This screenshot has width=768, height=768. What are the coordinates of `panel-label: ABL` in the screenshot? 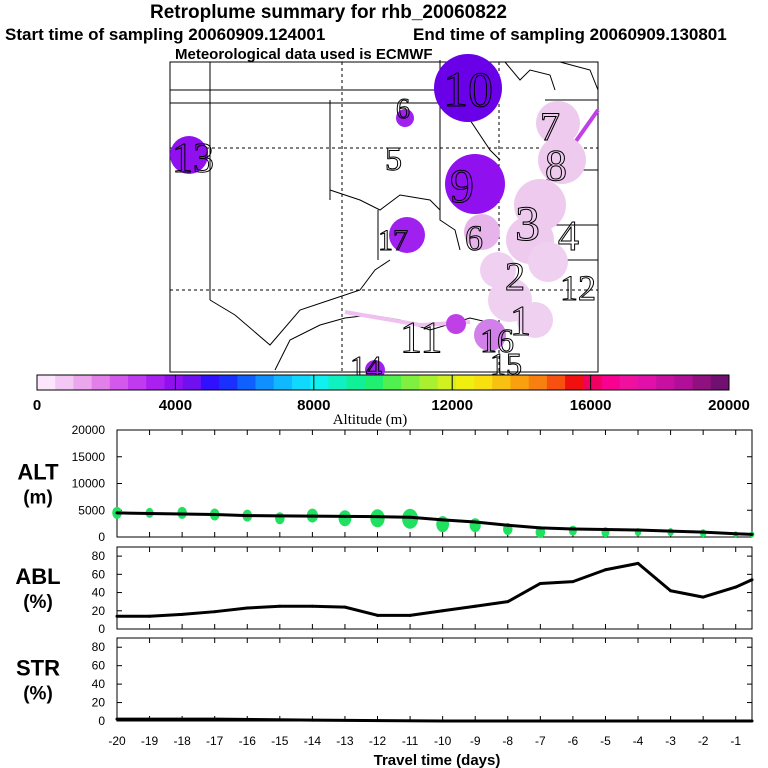 It's located at (37, 576).